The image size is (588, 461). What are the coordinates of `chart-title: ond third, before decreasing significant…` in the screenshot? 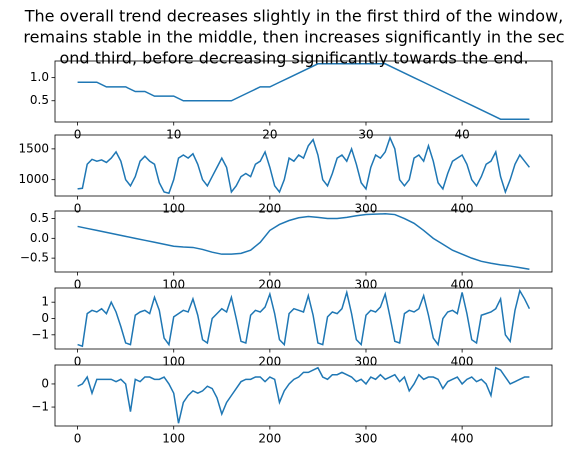 It's located at (293, 58).